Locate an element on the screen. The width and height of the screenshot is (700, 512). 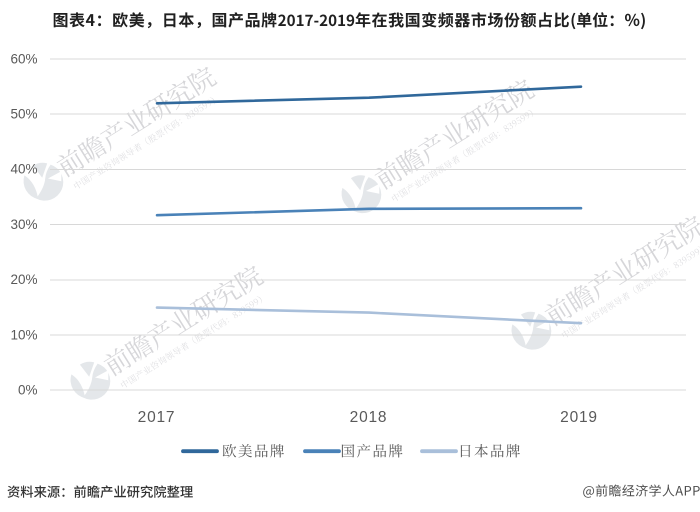
svg-text: 2019 is located at coordinates (579, 417).